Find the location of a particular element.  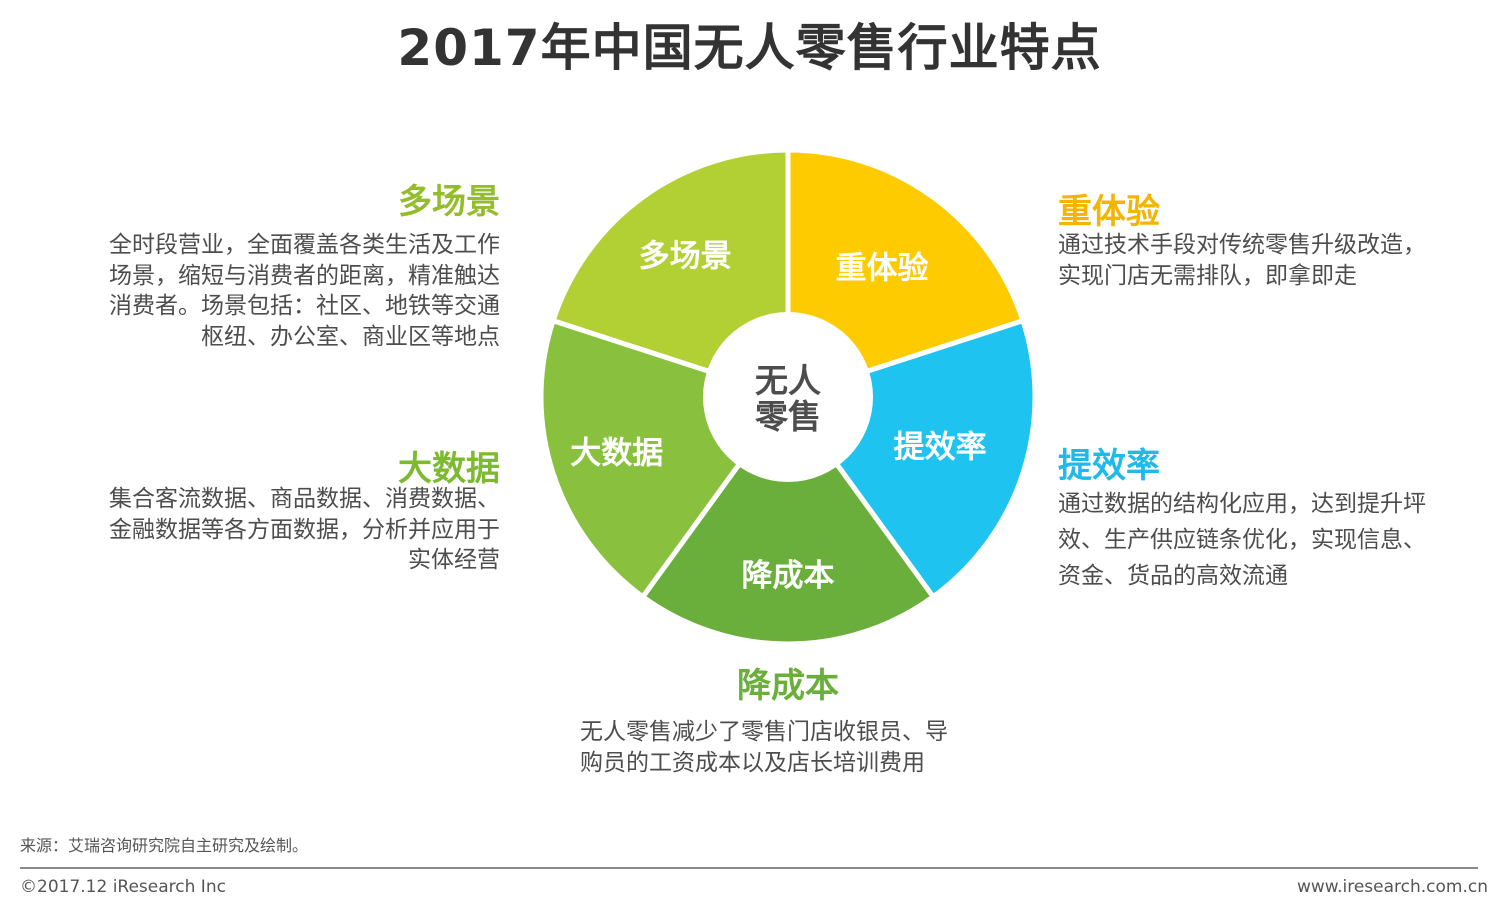

wheel-label-zhong: 重体验 is located at coordinates (882, 269).